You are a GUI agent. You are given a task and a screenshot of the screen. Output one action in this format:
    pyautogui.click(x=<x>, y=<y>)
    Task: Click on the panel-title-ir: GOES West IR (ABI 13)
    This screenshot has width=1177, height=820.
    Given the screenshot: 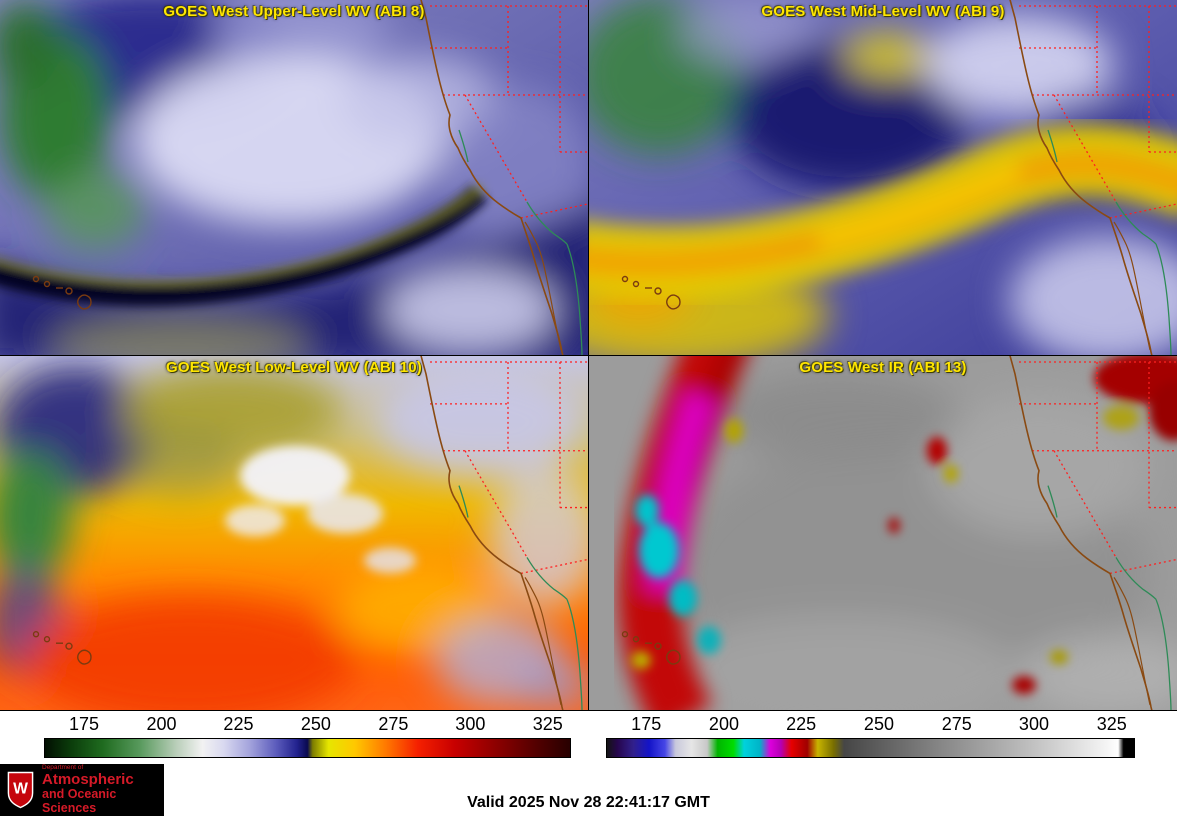 What is the action you would take?
    pyautogui.click(x=883, y=367)
    